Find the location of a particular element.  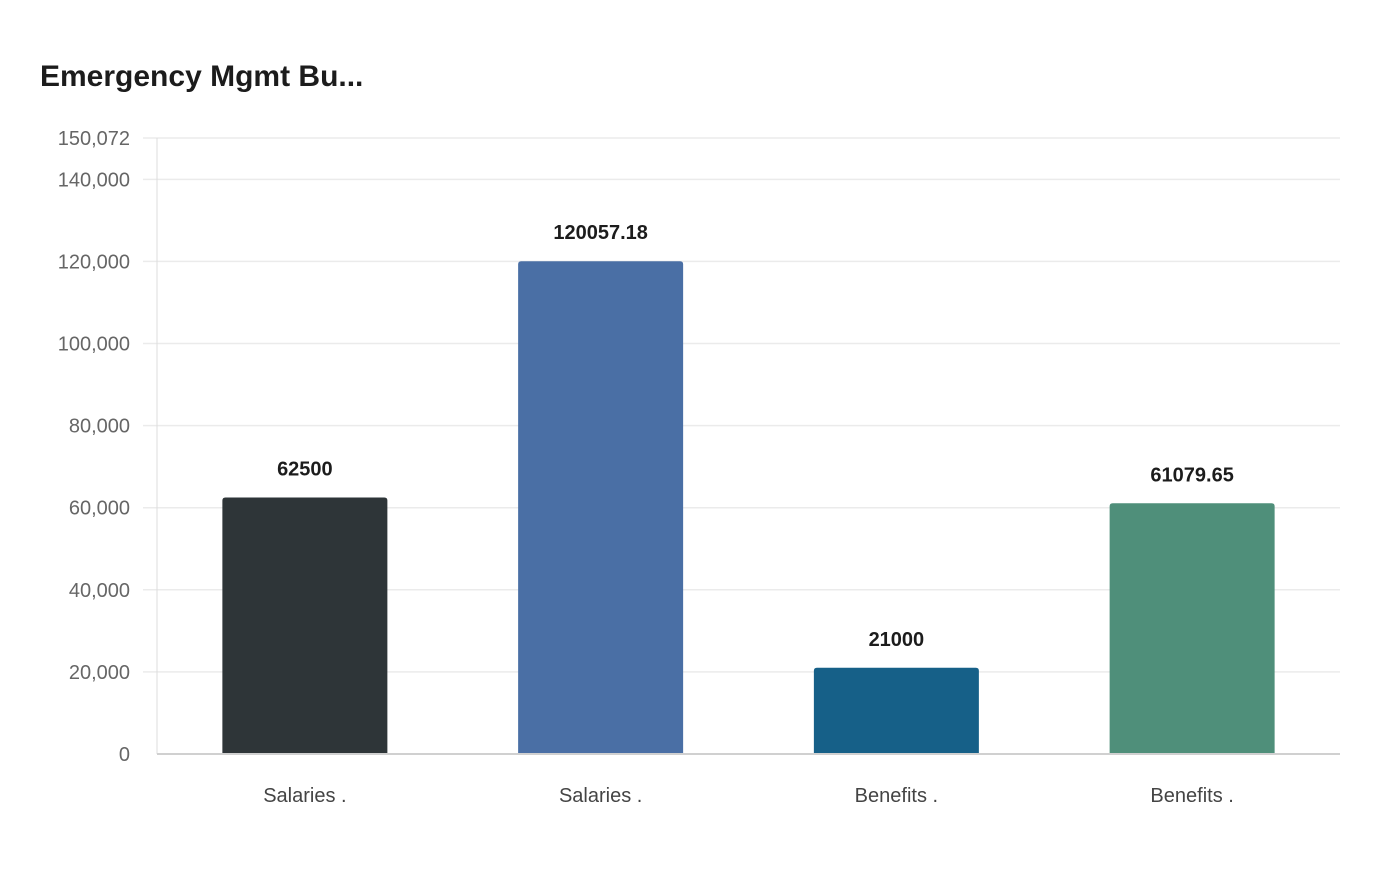

data-label: 120057.18 is located at coordinates (600, 233).